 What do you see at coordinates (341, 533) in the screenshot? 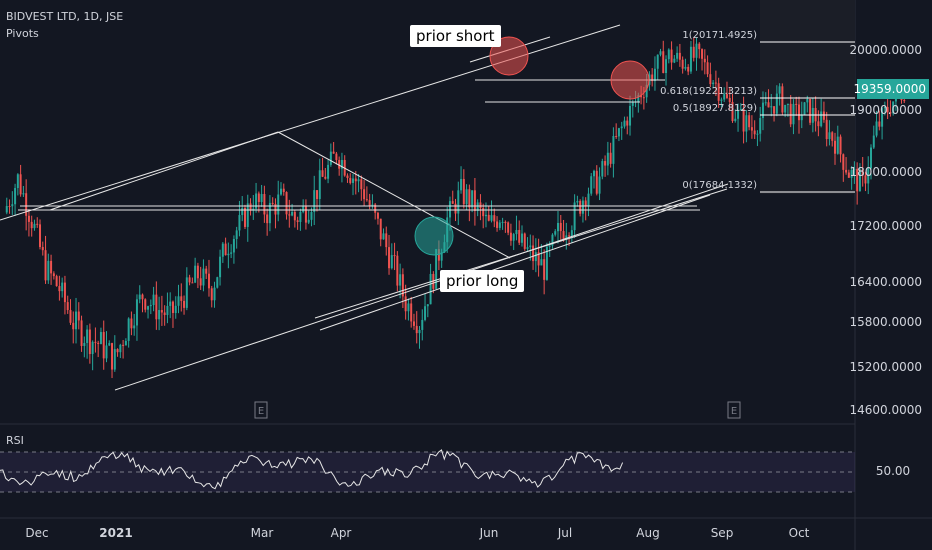
I see `time-tick: Apr` at bounding box center [341, 533].